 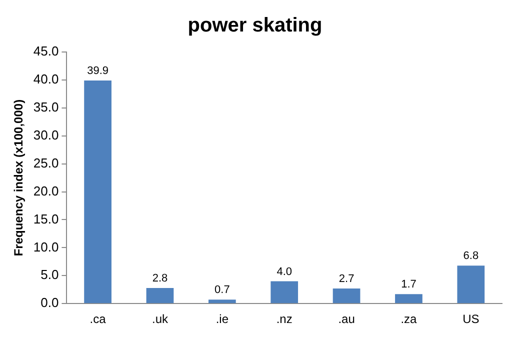 I want to click on x-tick-label: .ie, so click(x=222, y=319).